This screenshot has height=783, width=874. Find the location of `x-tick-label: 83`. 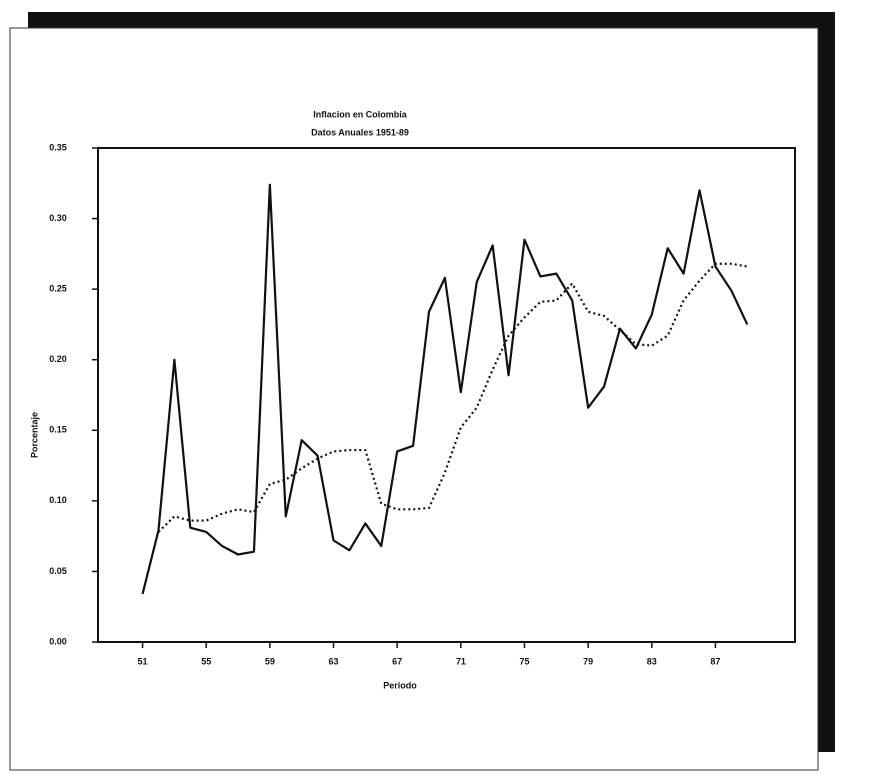

x-tick-label: 83 is located at coordinates (652, 661).